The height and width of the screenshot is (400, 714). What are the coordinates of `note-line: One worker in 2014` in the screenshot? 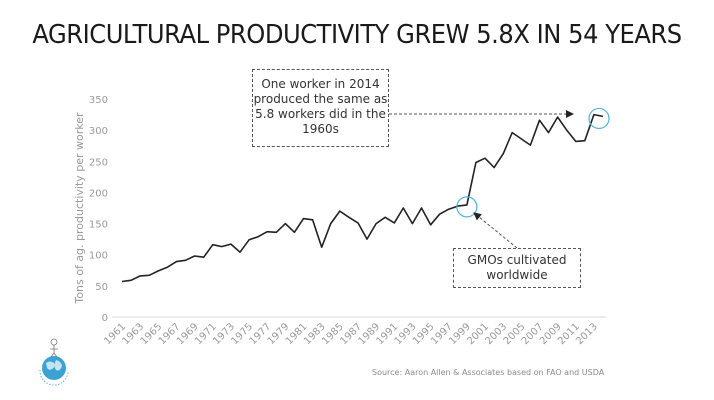 It's located at (320, 84).